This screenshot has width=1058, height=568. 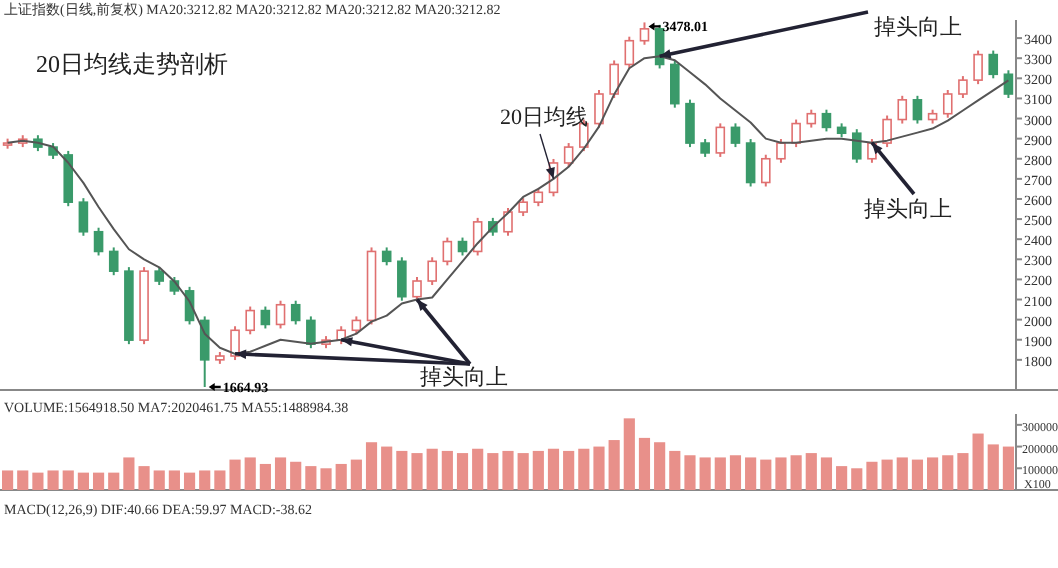 I want to click on text: 20日均线走势剖析, so click(x=132, y=64).